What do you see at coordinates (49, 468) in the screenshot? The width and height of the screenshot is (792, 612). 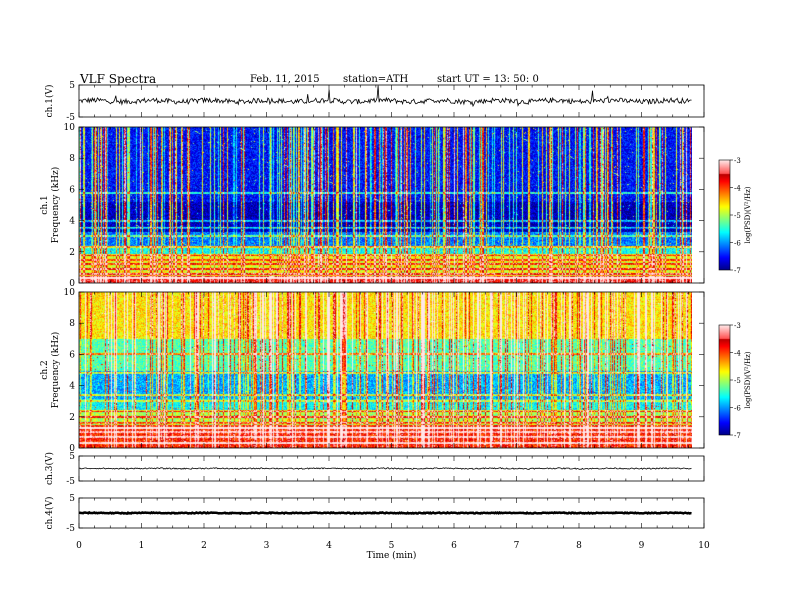 I see `ch3-wave-ylabel: ch.3(V)` at bounding box center [49, 468].